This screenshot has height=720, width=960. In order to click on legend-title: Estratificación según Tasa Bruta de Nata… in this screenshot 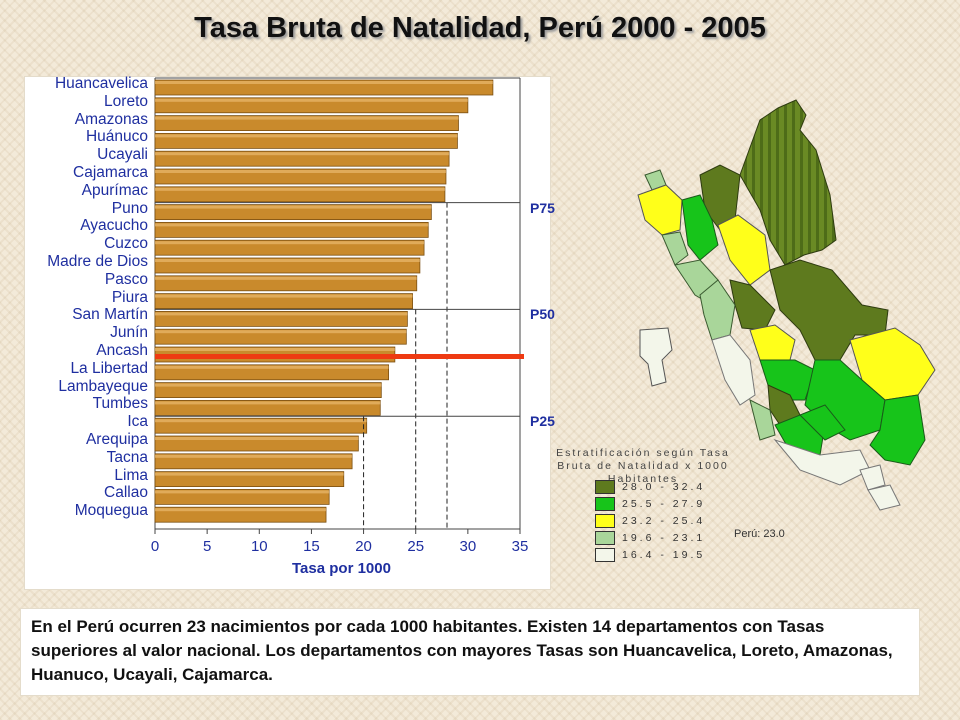, I will do `click(643, 466)`.